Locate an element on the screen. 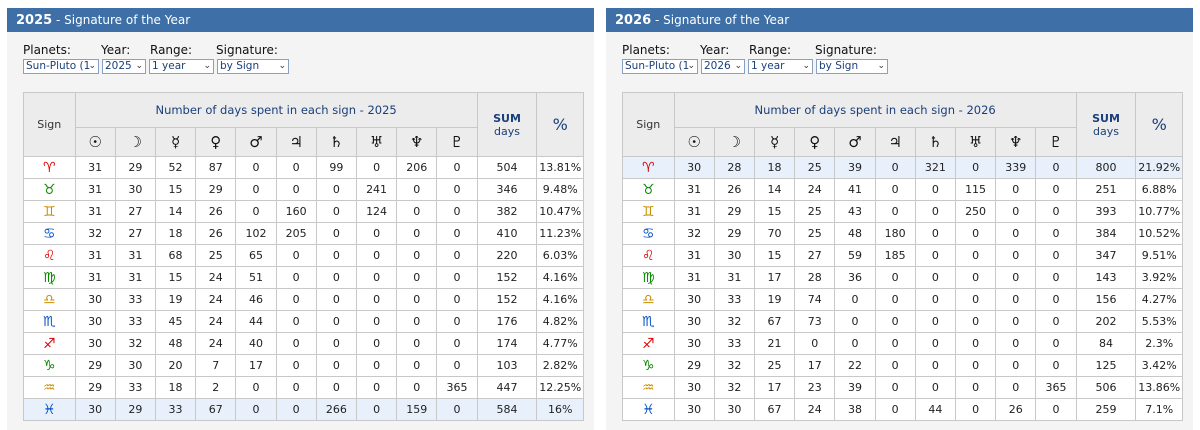 Image resolution: width=1200 pixels, height=430 pixels. sum-cell: 125 is located at coordinates (1106, 365).